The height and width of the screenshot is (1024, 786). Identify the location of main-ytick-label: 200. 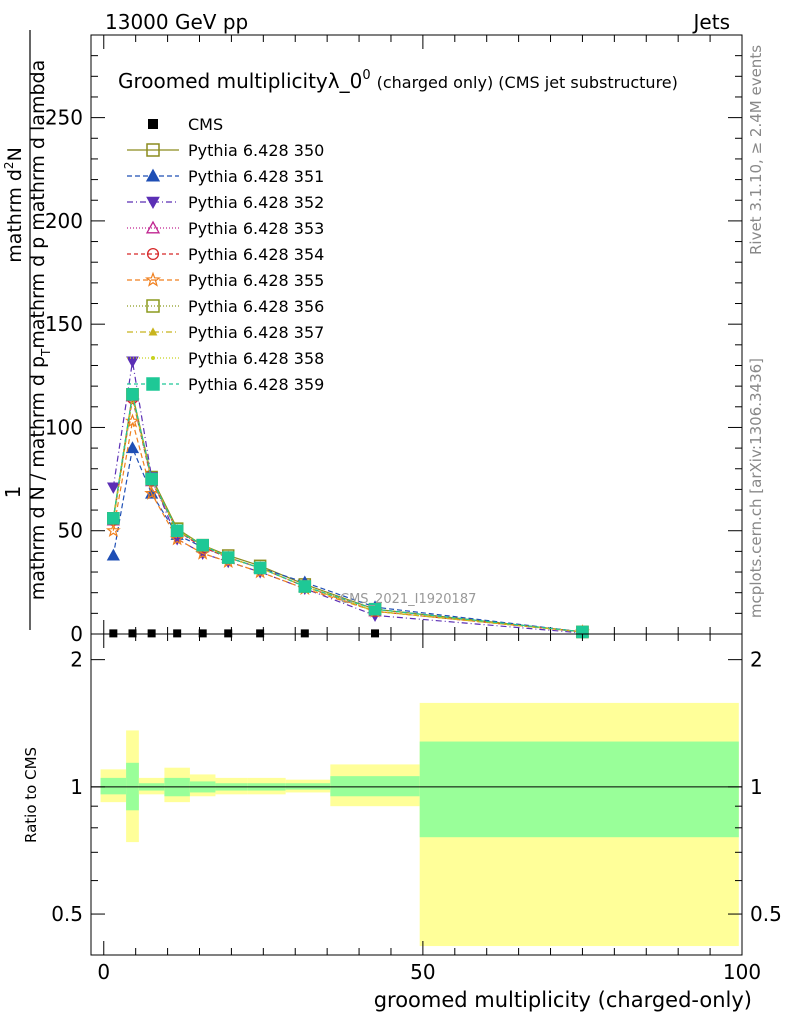
(64, 221).